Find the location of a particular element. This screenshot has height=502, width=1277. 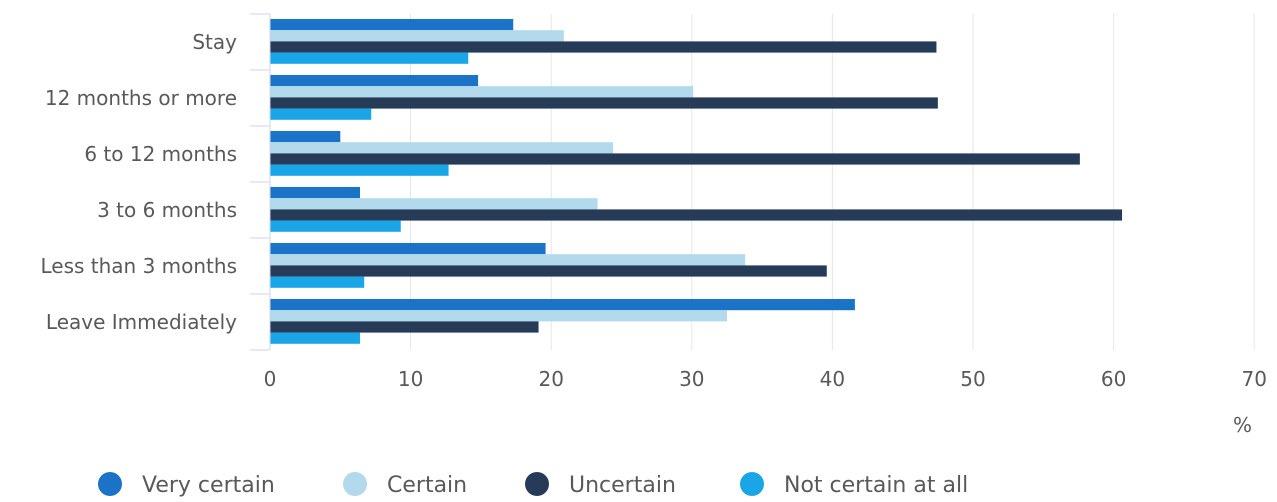

legend-item-1: Certain is located at coordinates (405, 485).